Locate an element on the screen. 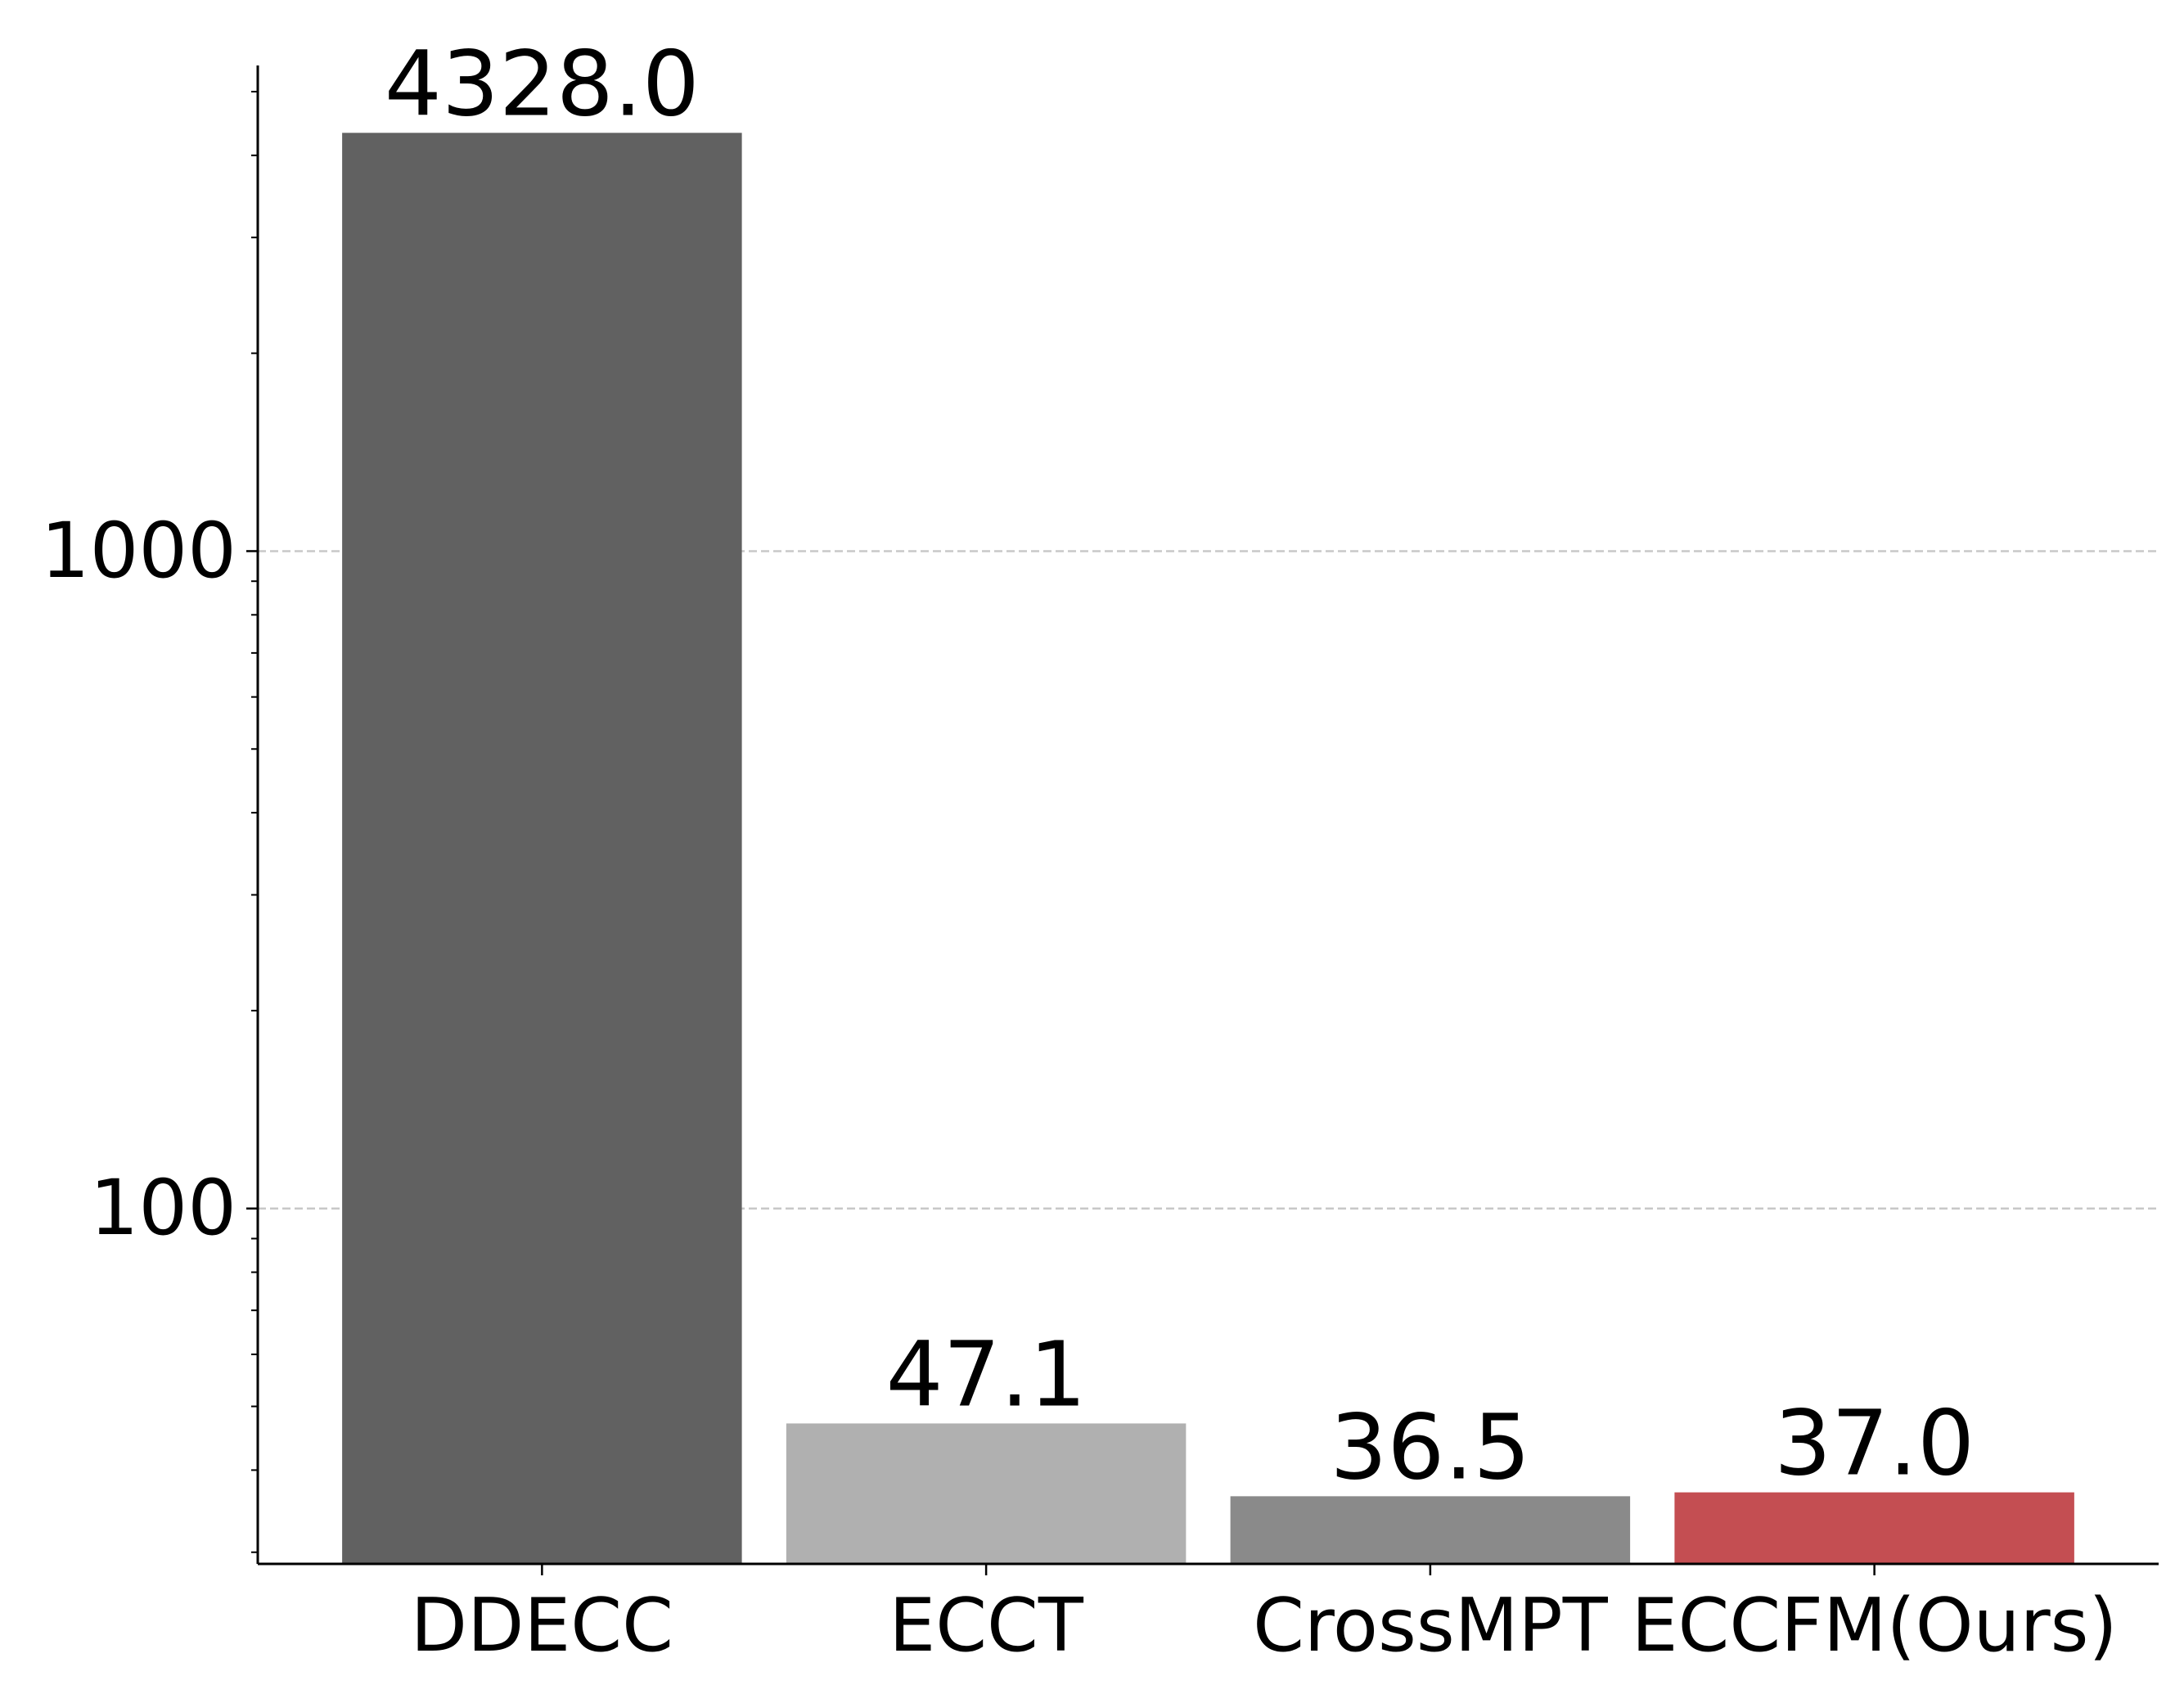 The image size is (2184, 1685). value-label: 4328.0 is located at coordinates (542, 83).